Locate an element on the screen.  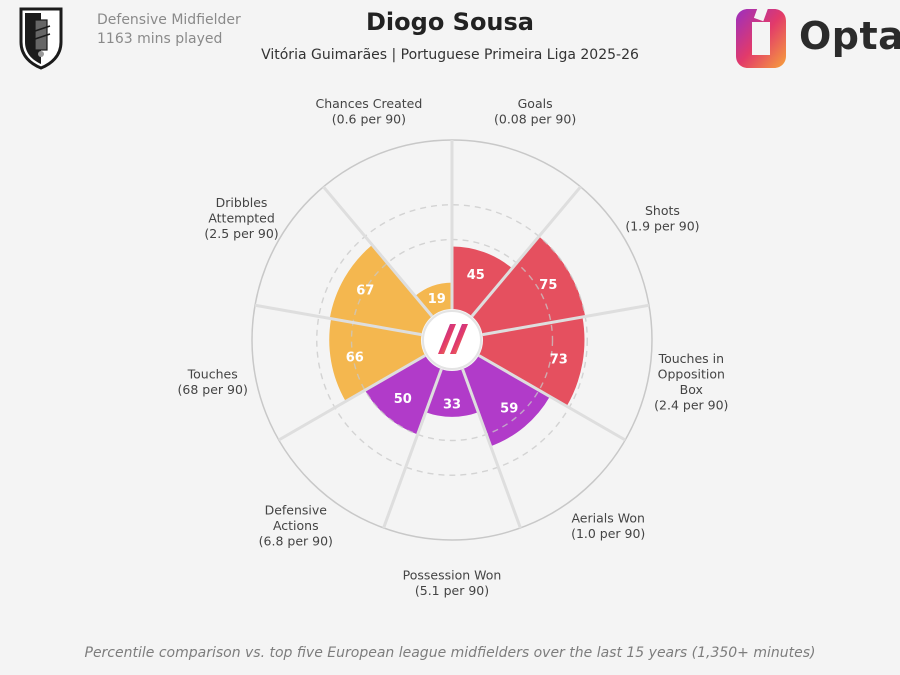
category-label-touches-in-opposition-box: Touches in Opposition Box (2.4 per 90) is located at coordinates (691, 382).